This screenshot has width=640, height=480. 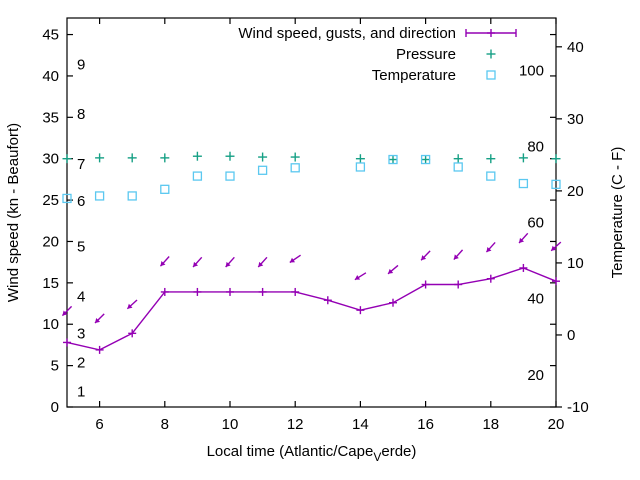 What do you see at coordinates (50, 200) in the screenshot?
I see `y-axis-tick-label: 25` at bounding box center [50, 200].